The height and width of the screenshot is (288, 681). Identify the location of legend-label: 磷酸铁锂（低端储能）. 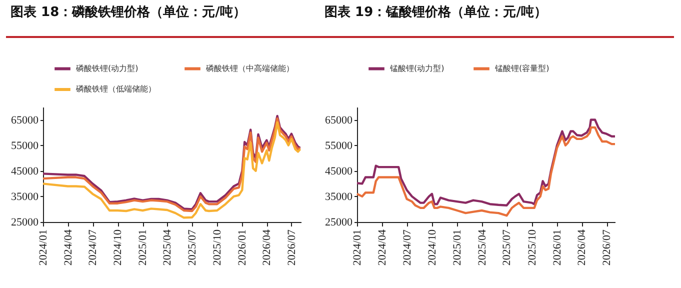
(115, 89).